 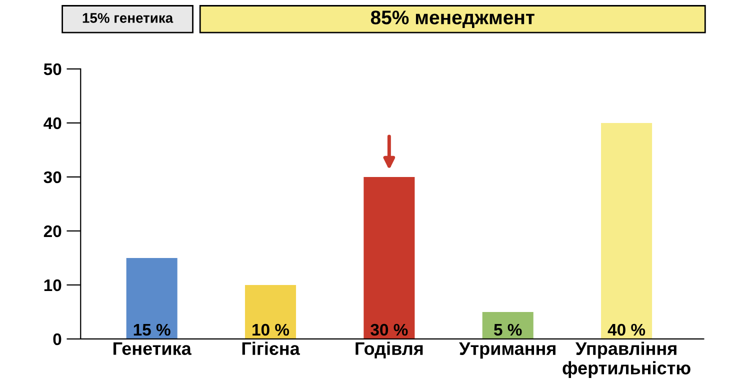 I want to click on data-label: 15 %, so click(x=152, y=330).